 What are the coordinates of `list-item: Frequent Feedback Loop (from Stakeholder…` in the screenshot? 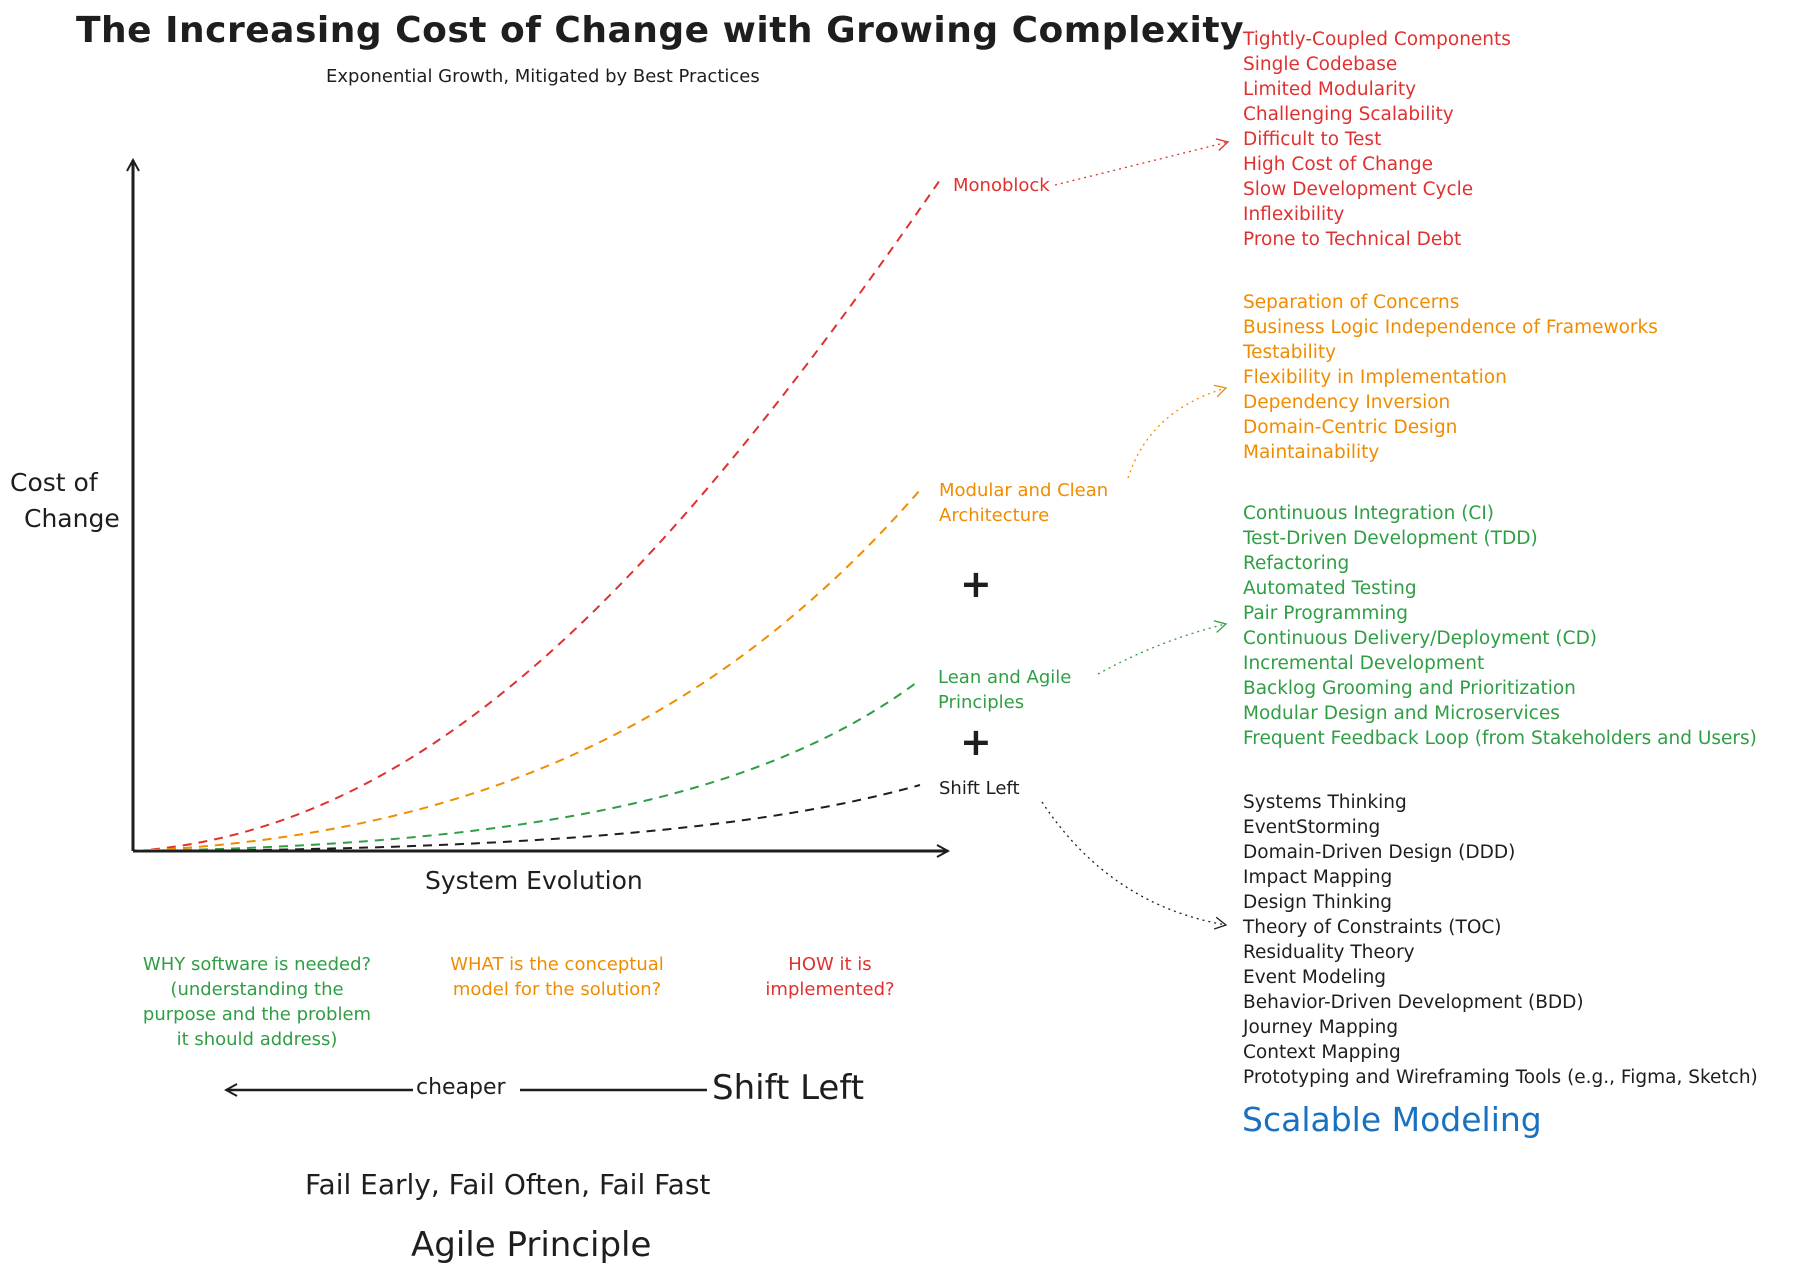 It's located at (1500, 738).